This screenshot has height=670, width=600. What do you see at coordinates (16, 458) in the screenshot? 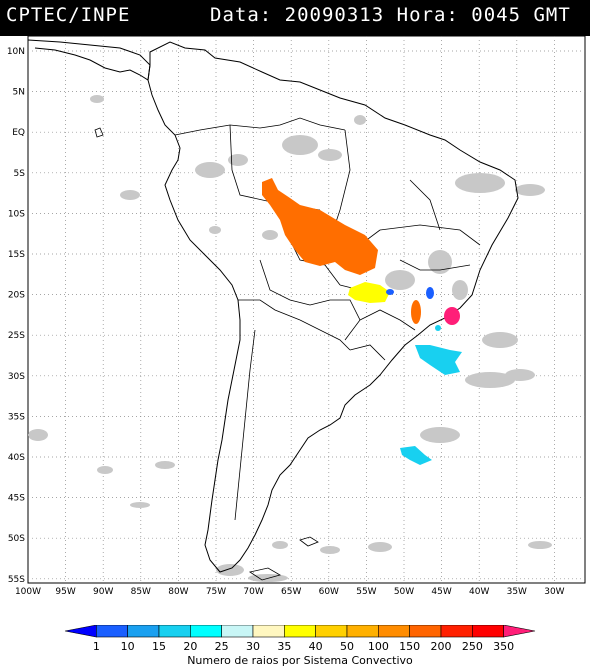
I see `lat-label: 40S` at bounding box center [16, 458].